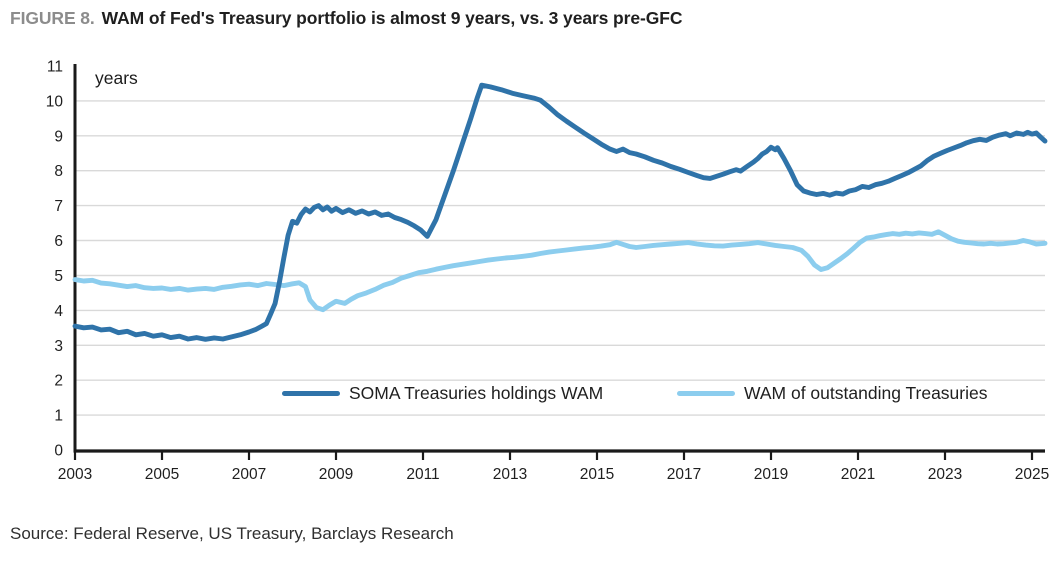 The height and width of the screenshot is (564, 1052). Describe the element at coordinates (58, 416) in the screenshot. I see `y-tick-label: 1` at that location.